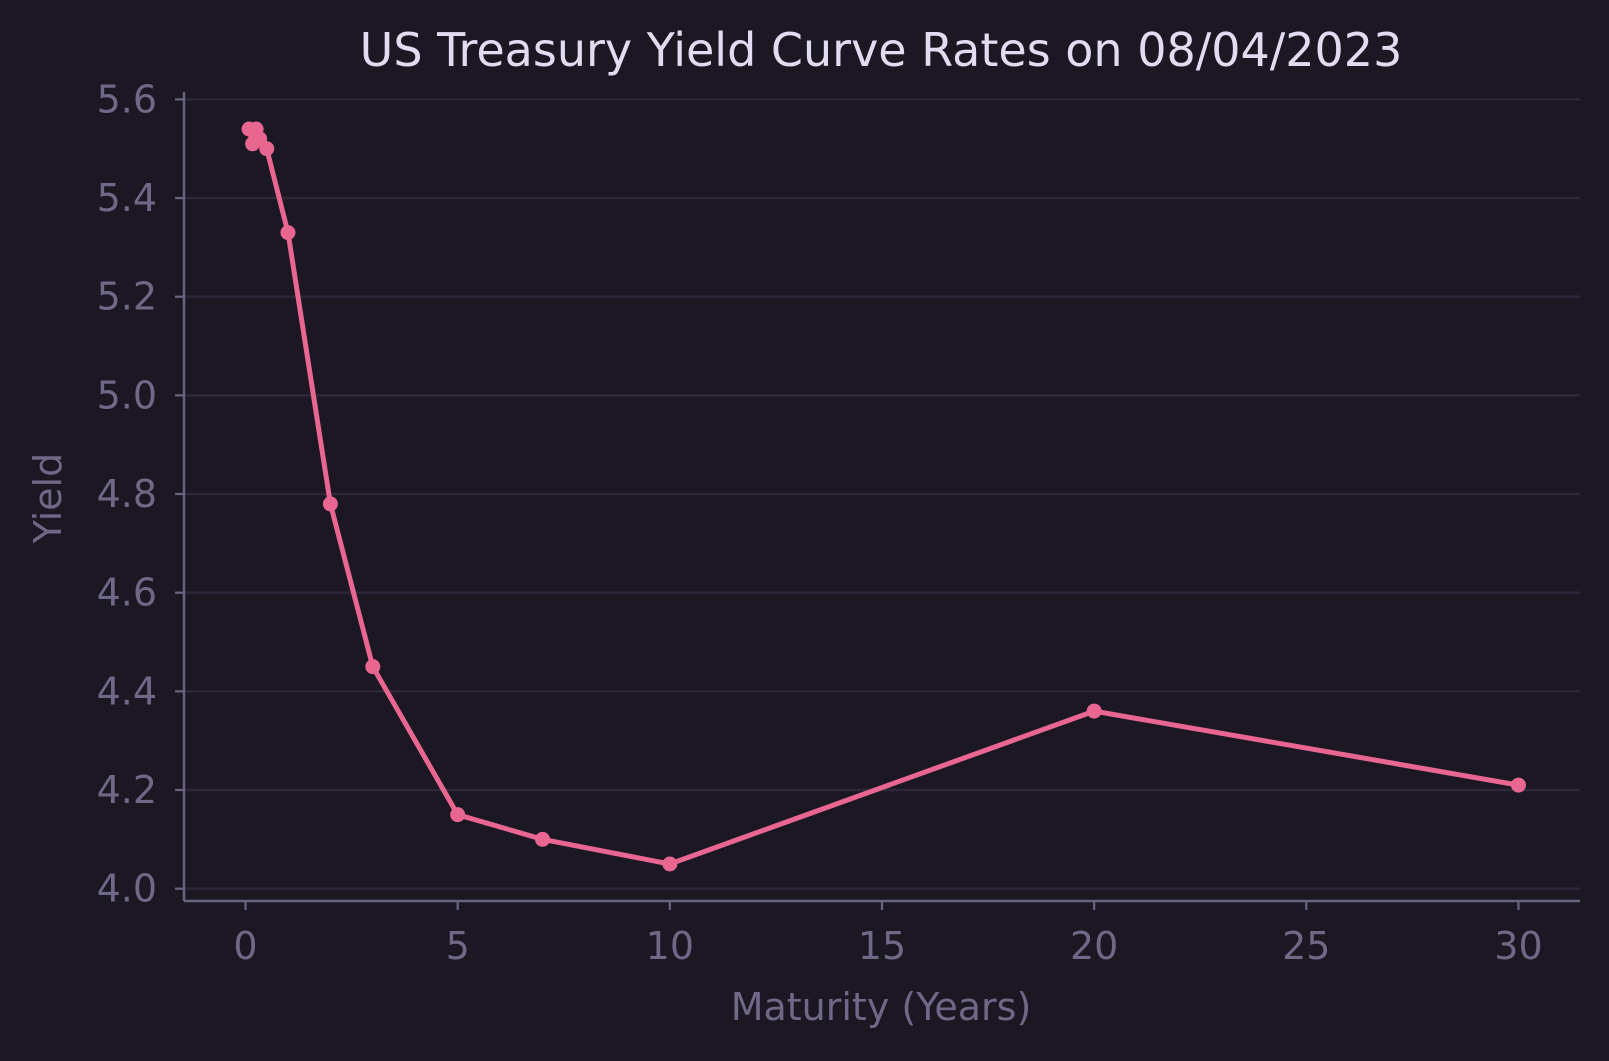  I want to click on y-tick-label: 4.2, so click(127, 790).